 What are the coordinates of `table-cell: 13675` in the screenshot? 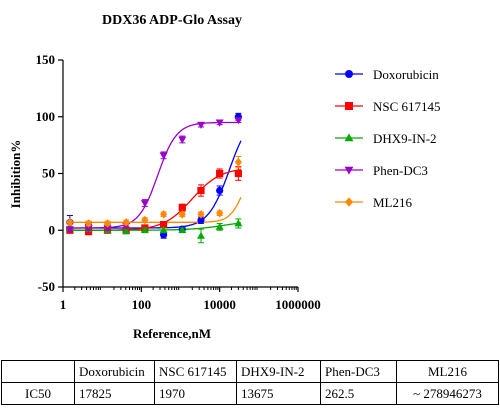 It's located at (278, 393).